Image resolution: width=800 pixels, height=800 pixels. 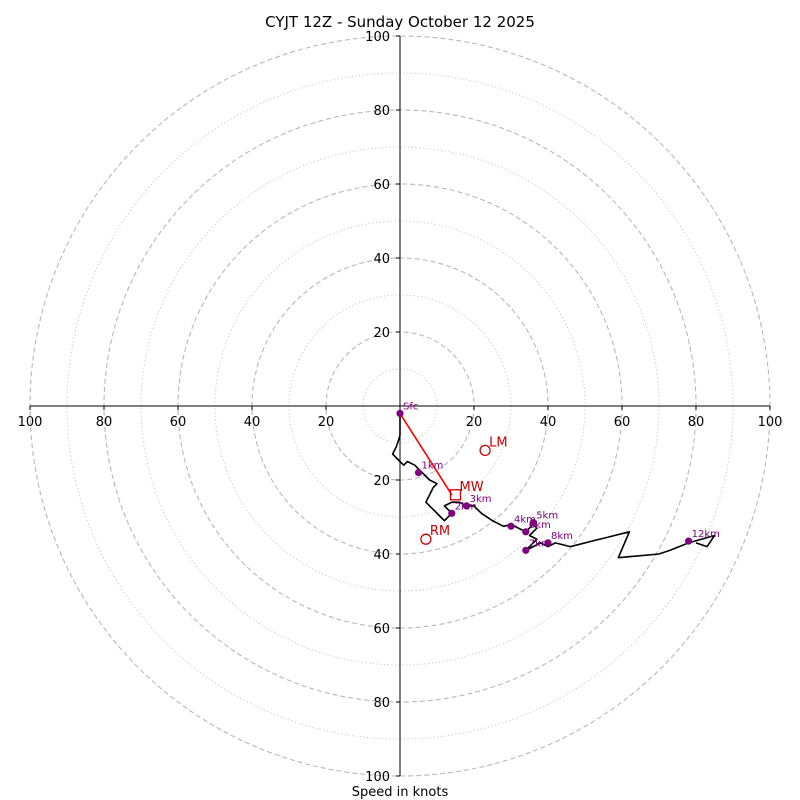 I want to click on height-marker-label: 7km, so click(x=540, y=543).